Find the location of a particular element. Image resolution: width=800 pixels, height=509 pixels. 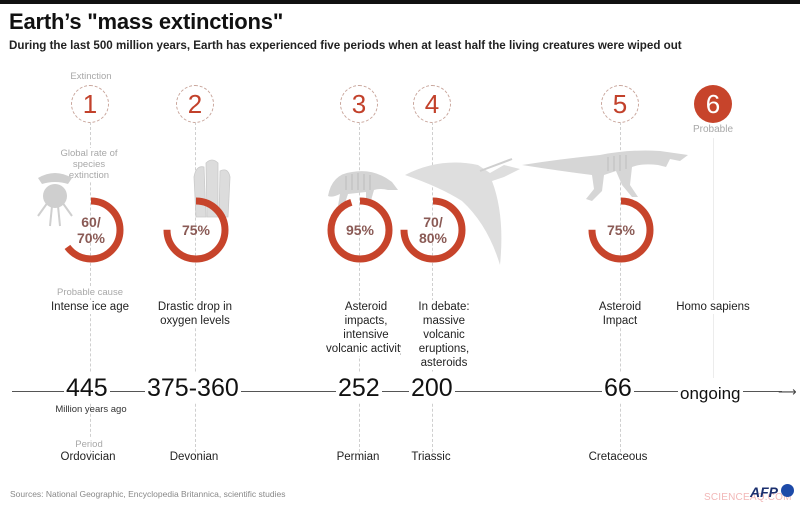

period-label: Period is located at coordinates (89, 444).